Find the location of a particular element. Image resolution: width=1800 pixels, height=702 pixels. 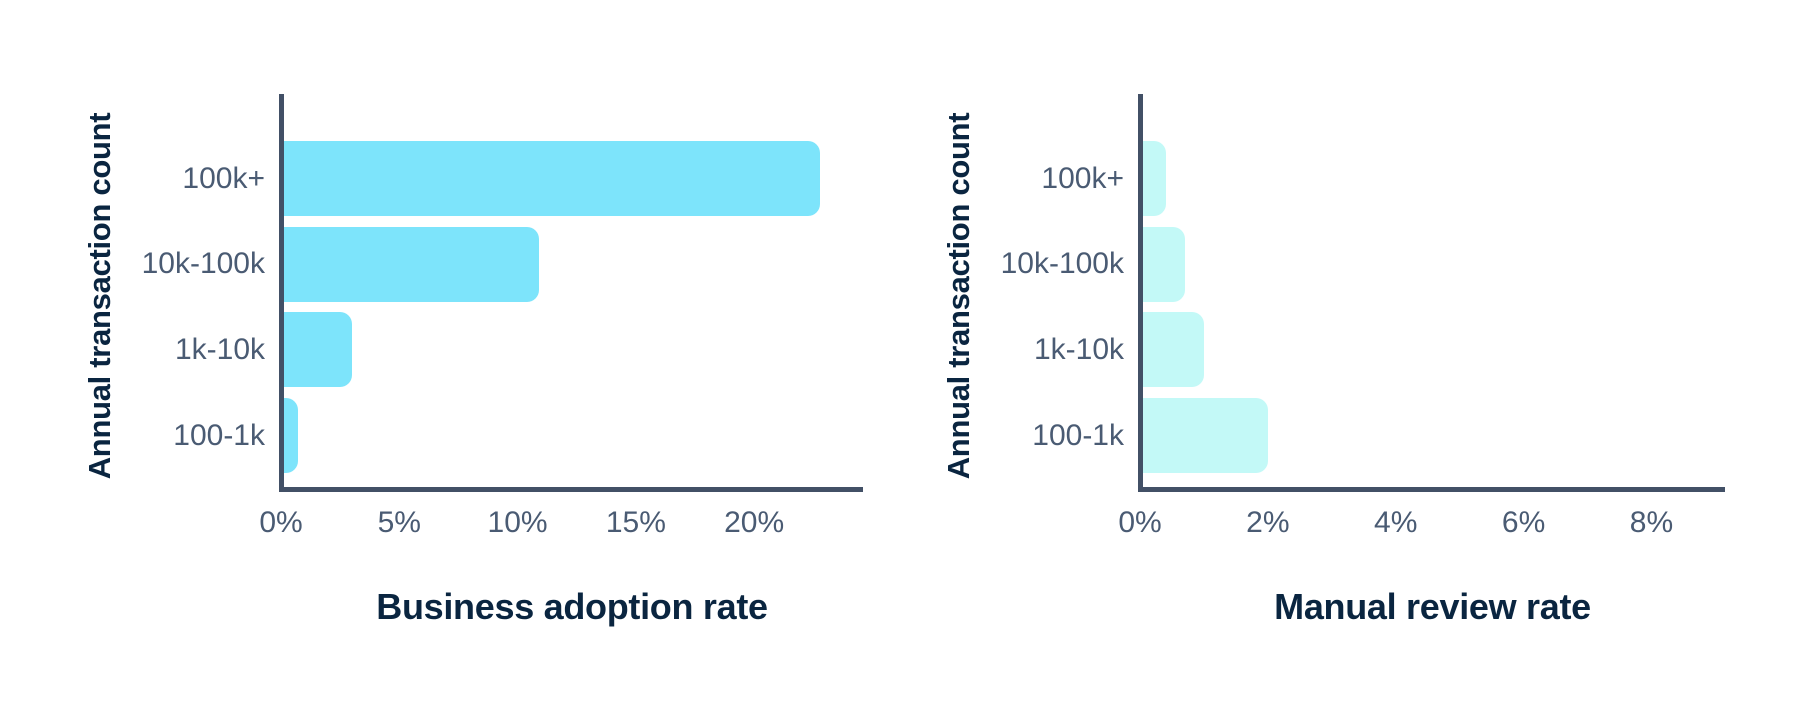

x-tick-label: 20% is located at coordinates (754, 522).